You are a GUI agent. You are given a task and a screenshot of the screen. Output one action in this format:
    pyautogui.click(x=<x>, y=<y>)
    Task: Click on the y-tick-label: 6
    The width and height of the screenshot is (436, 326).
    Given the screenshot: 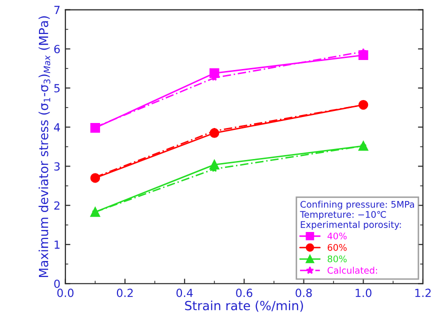 What is the action you would take?
    pyautogui.click(x=57, y=49)
    